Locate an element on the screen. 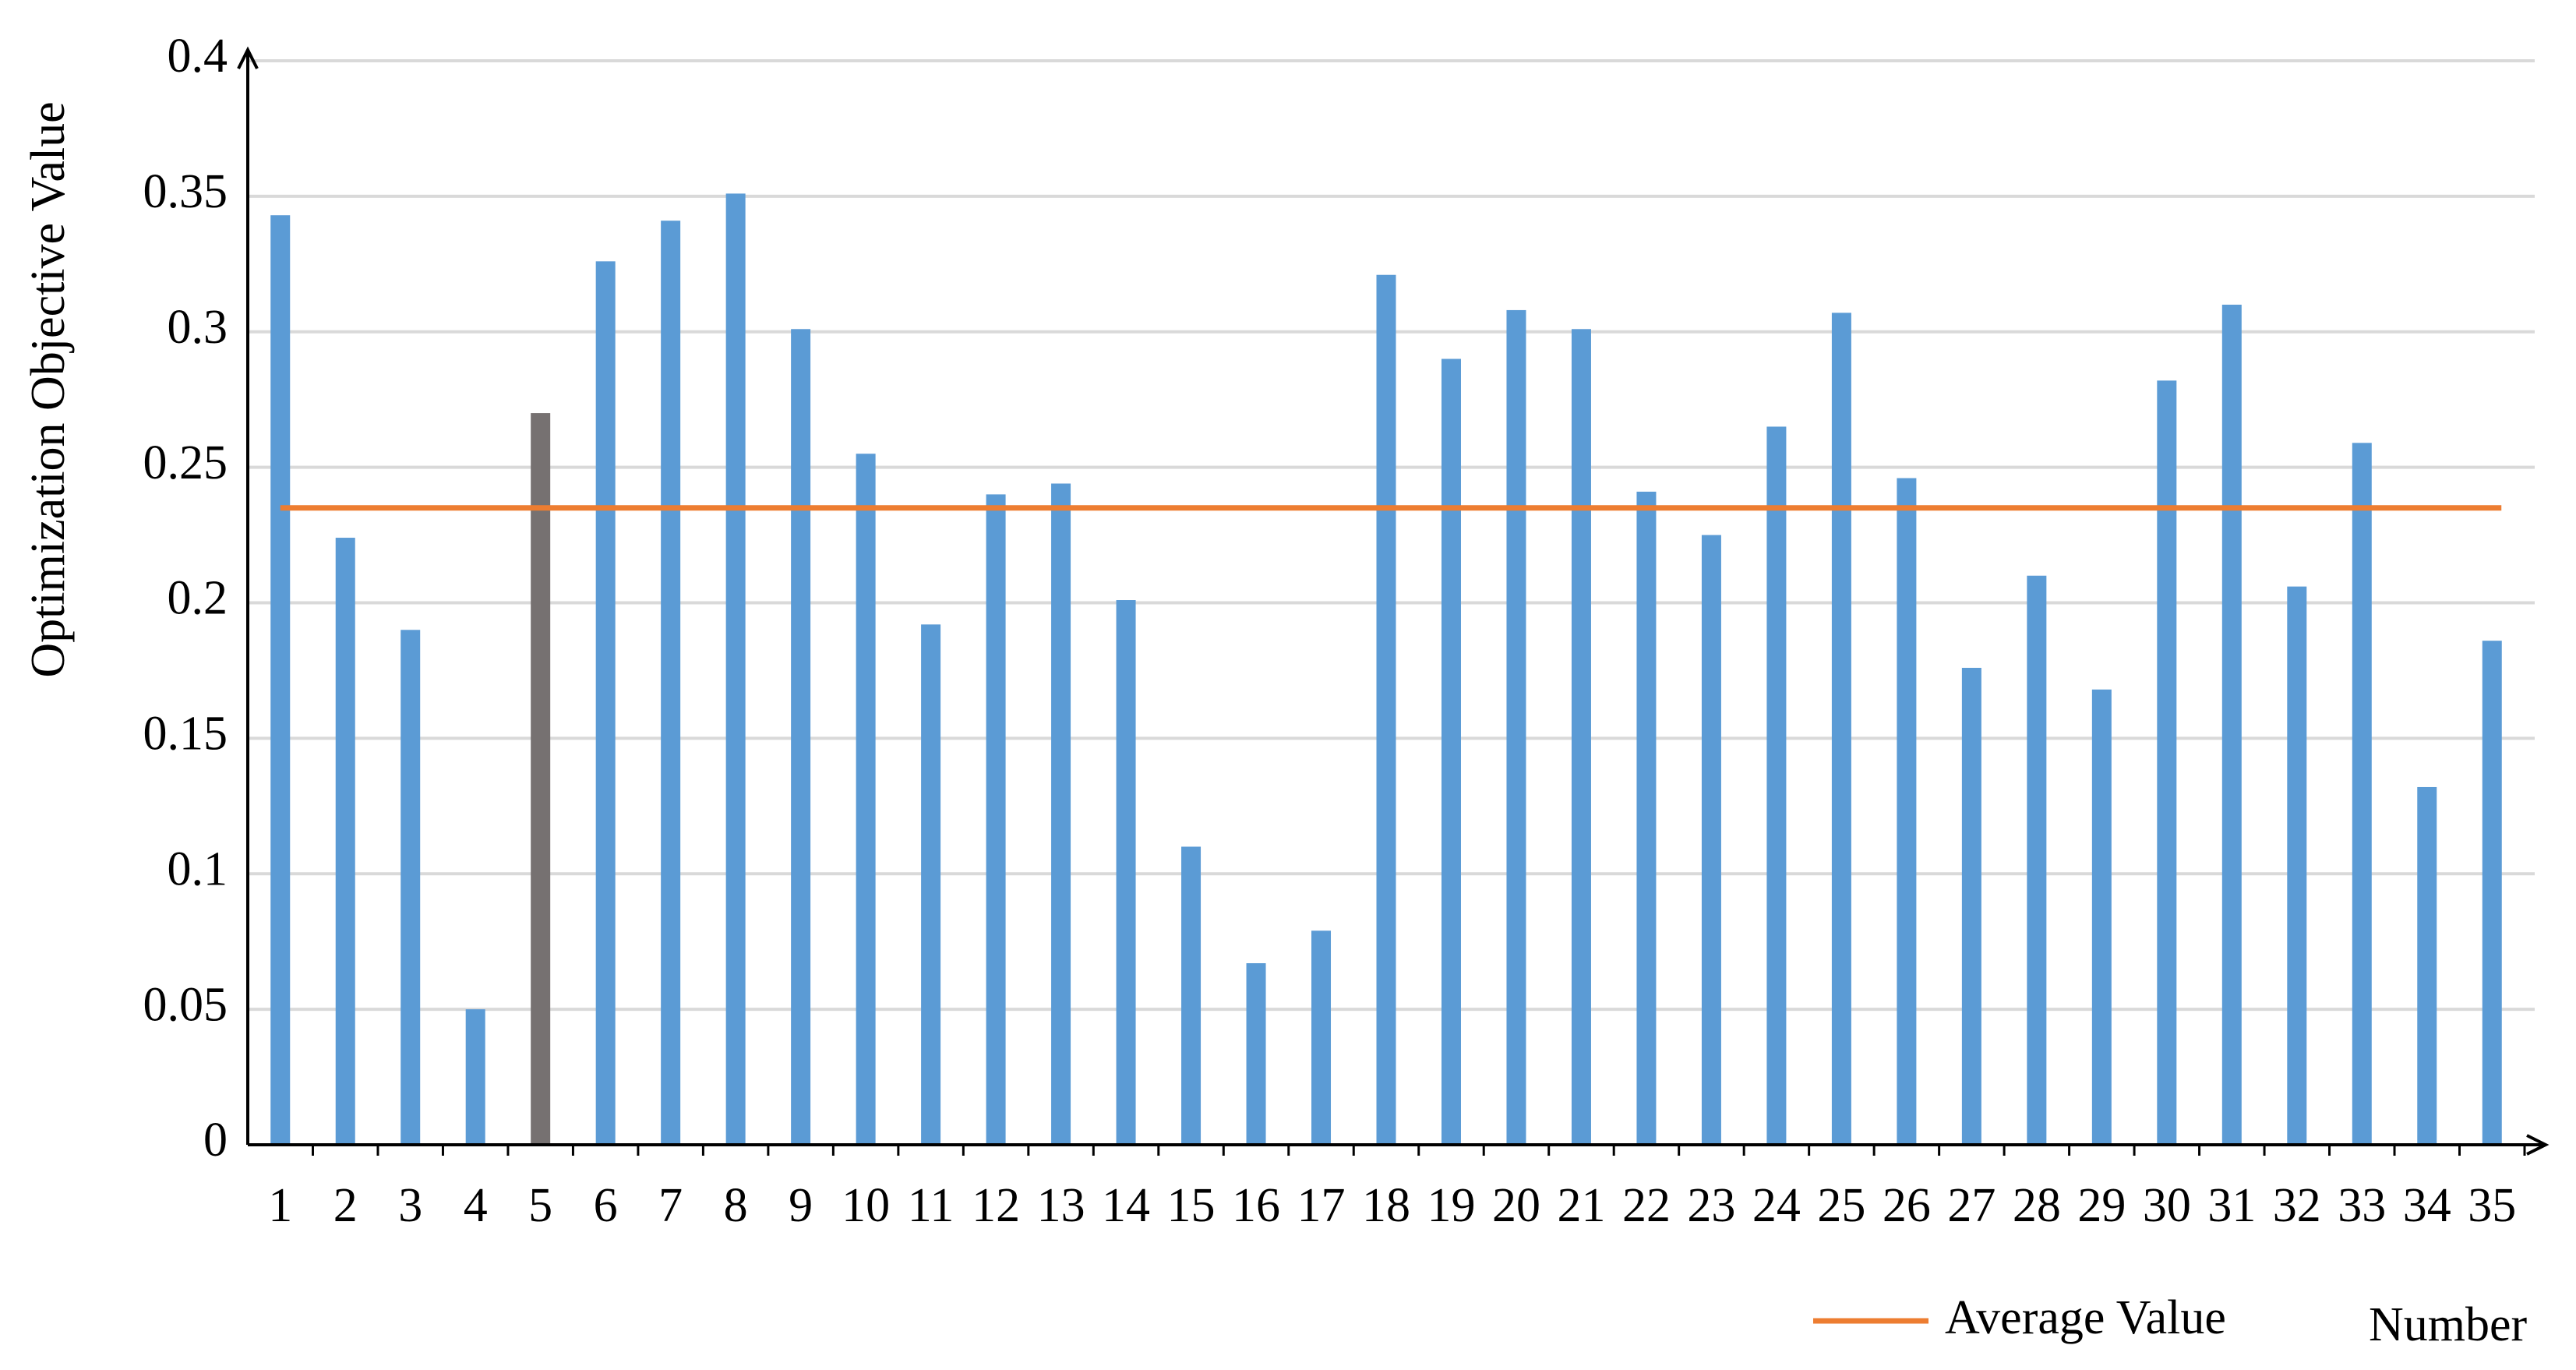  x-tick-label: 25 is located at coordinates (1841, 1205).